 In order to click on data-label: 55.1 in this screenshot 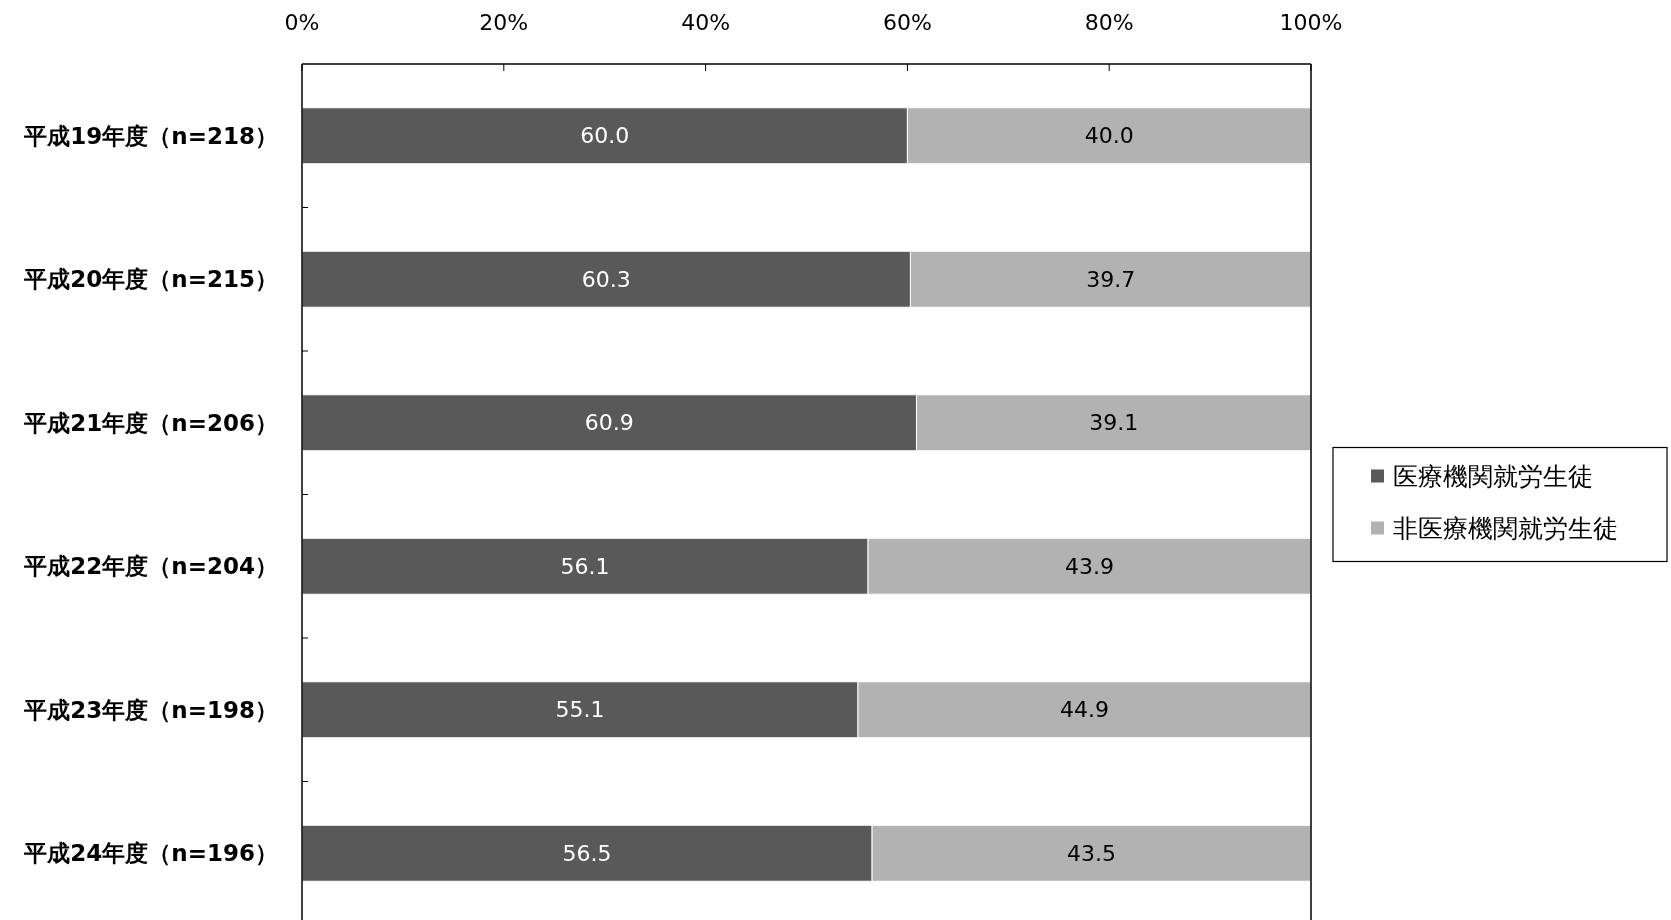, I will do `click(580, 710)`.